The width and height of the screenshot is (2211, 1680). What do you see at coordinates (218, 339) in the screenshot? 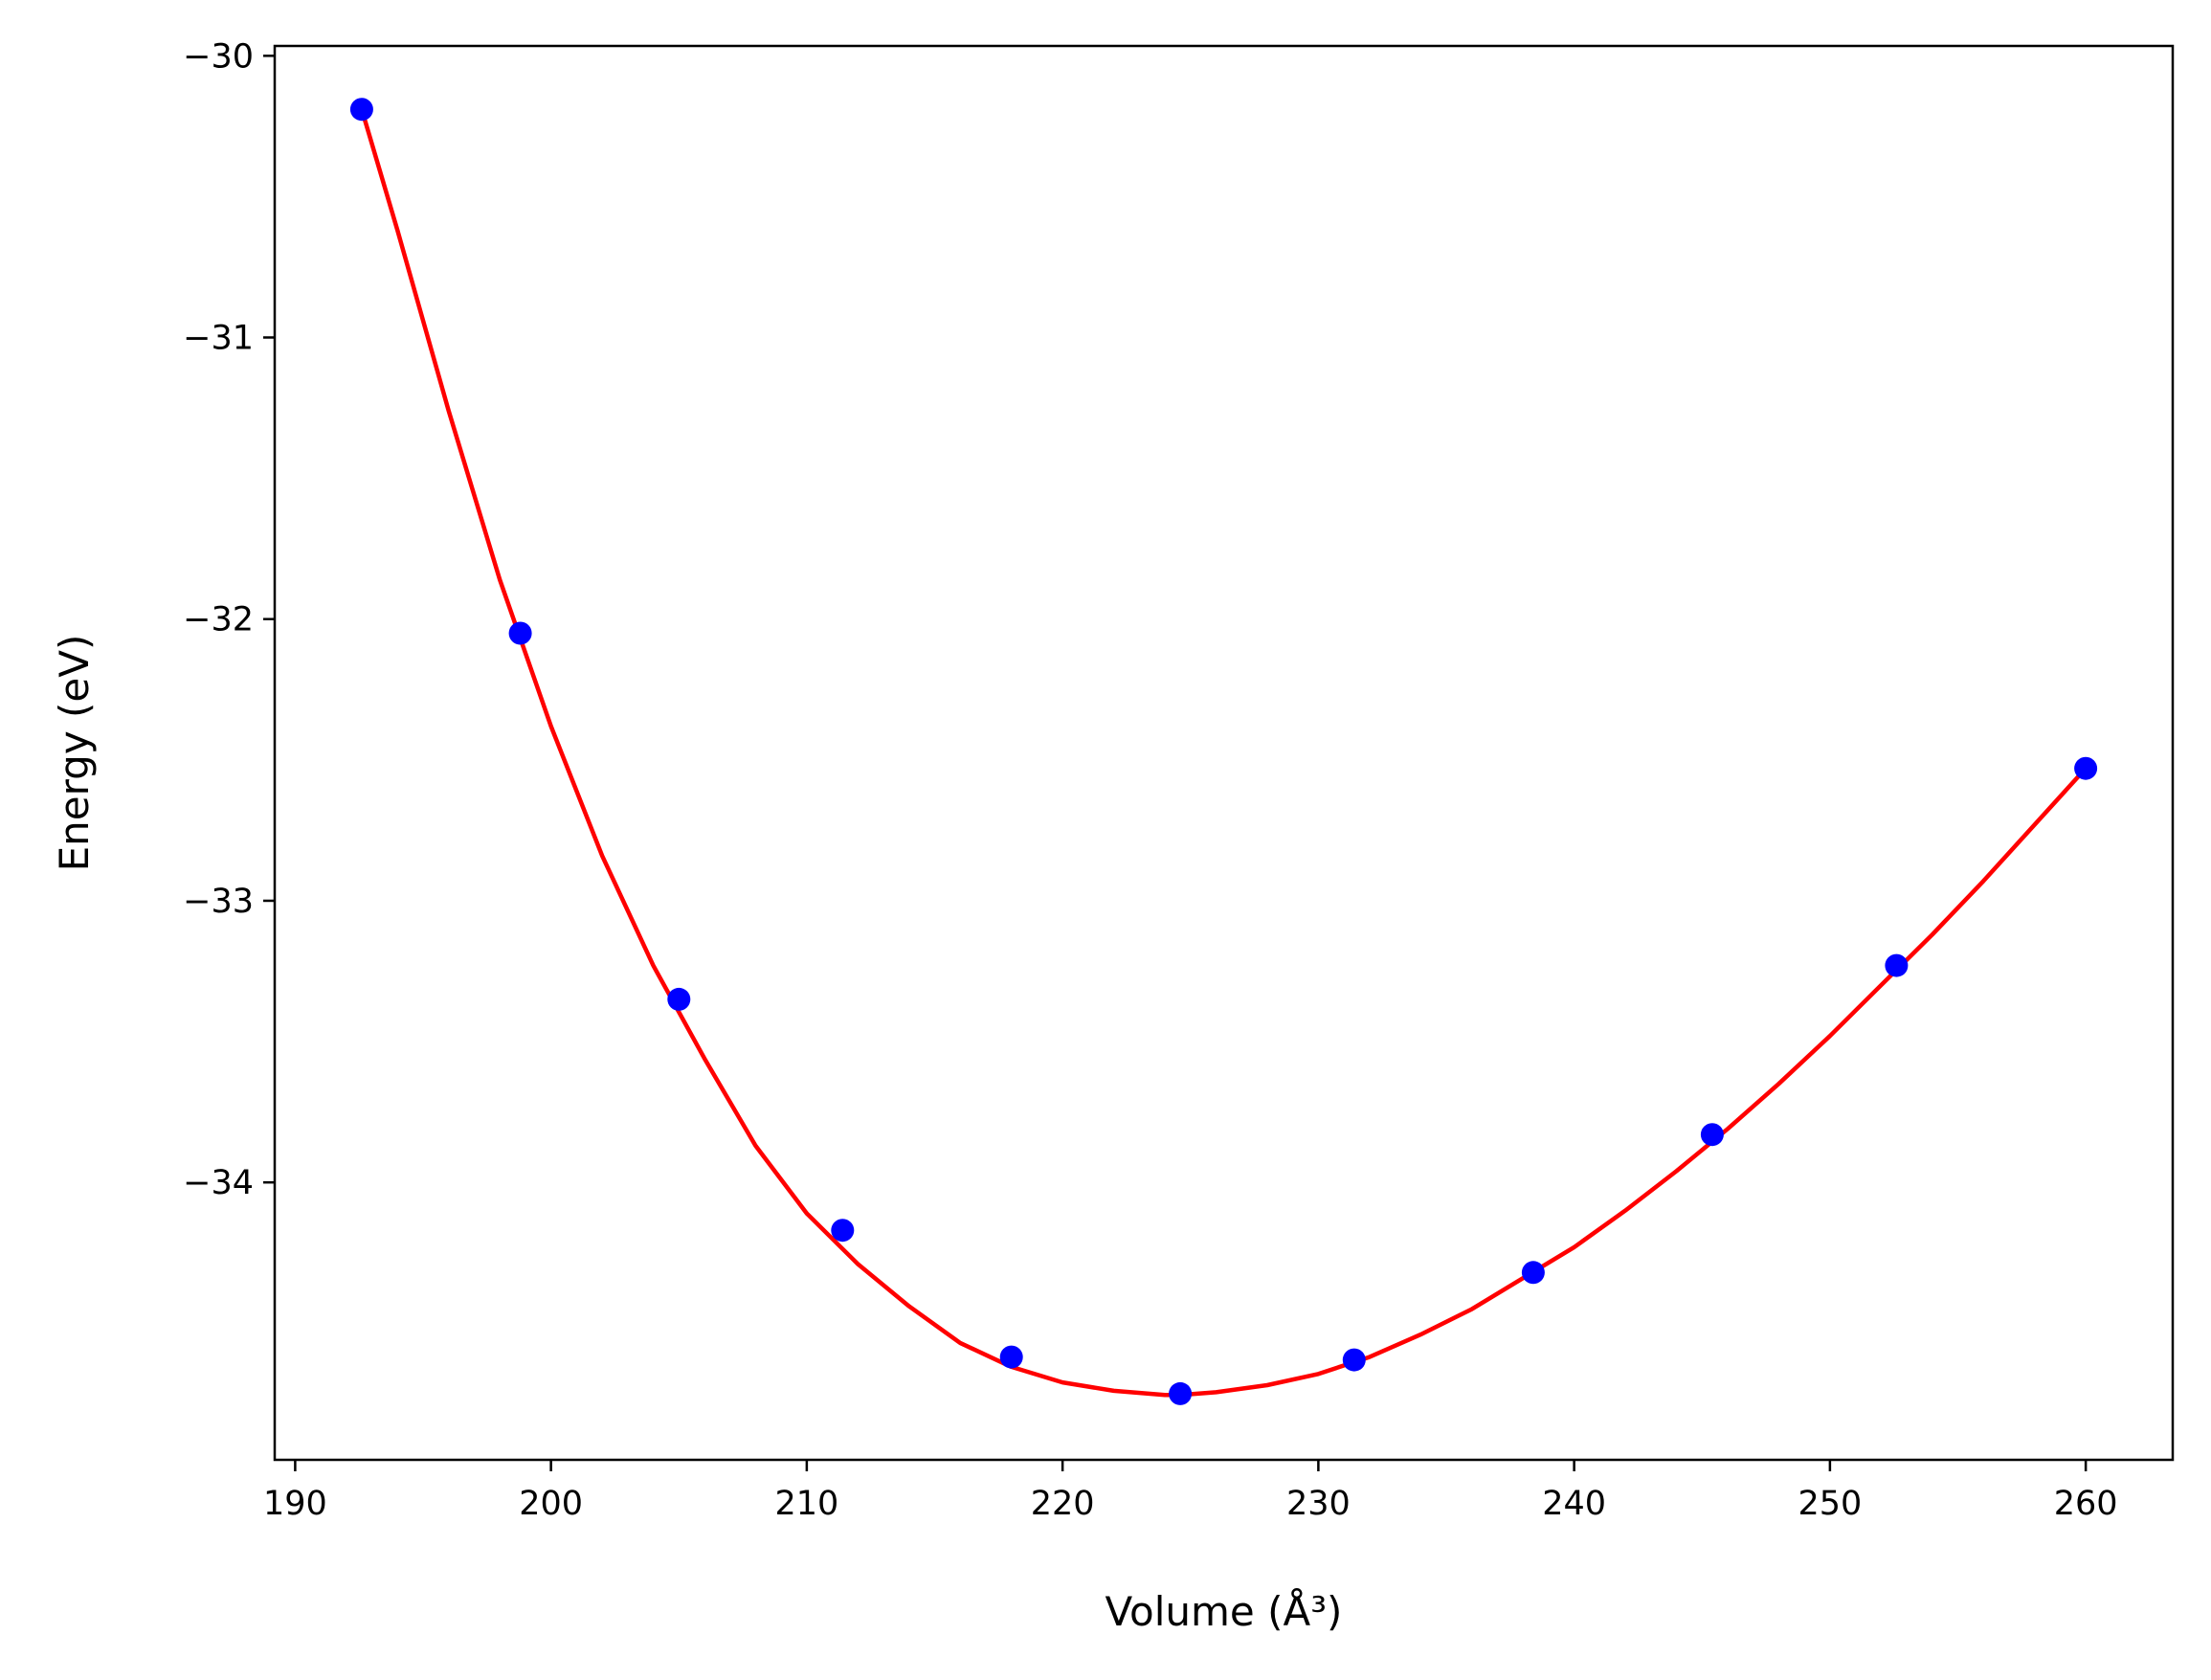
I see `y-tick-label: −31` at bounding box center [218, 339].